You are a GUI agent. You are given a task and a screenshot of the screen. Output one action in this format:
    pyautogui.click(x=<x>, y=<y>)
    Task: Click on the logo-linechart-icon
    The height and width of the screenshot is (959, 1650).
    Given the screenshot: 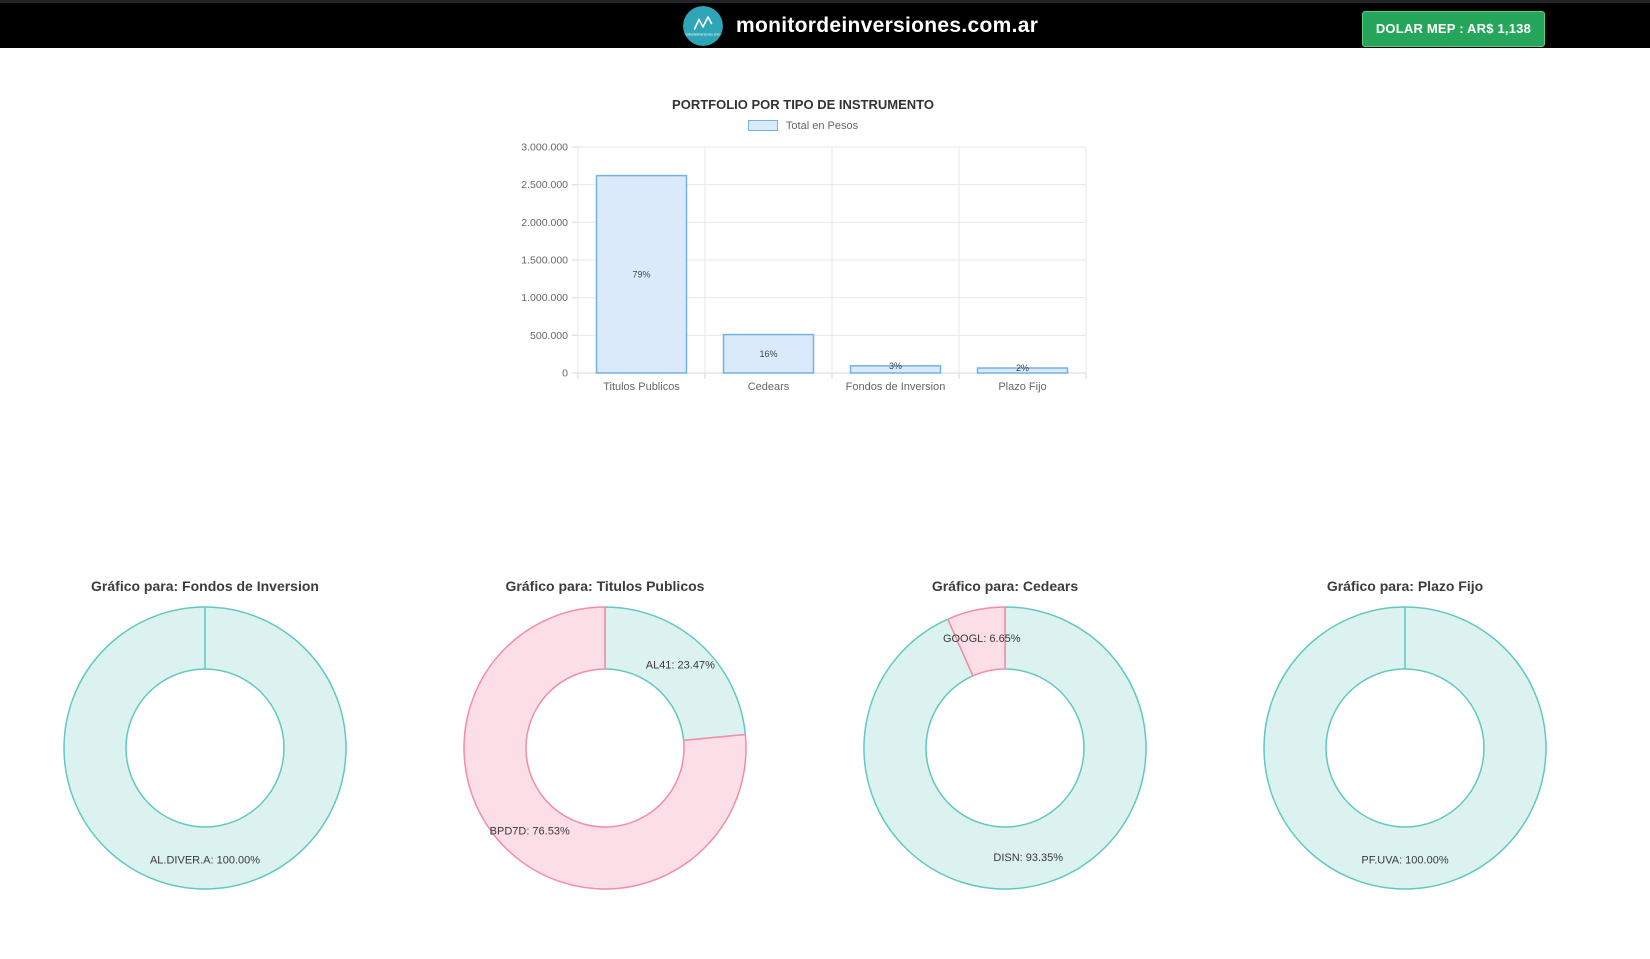 What is the action you would take?
    pyautogui.click(x=703, y=23)
    